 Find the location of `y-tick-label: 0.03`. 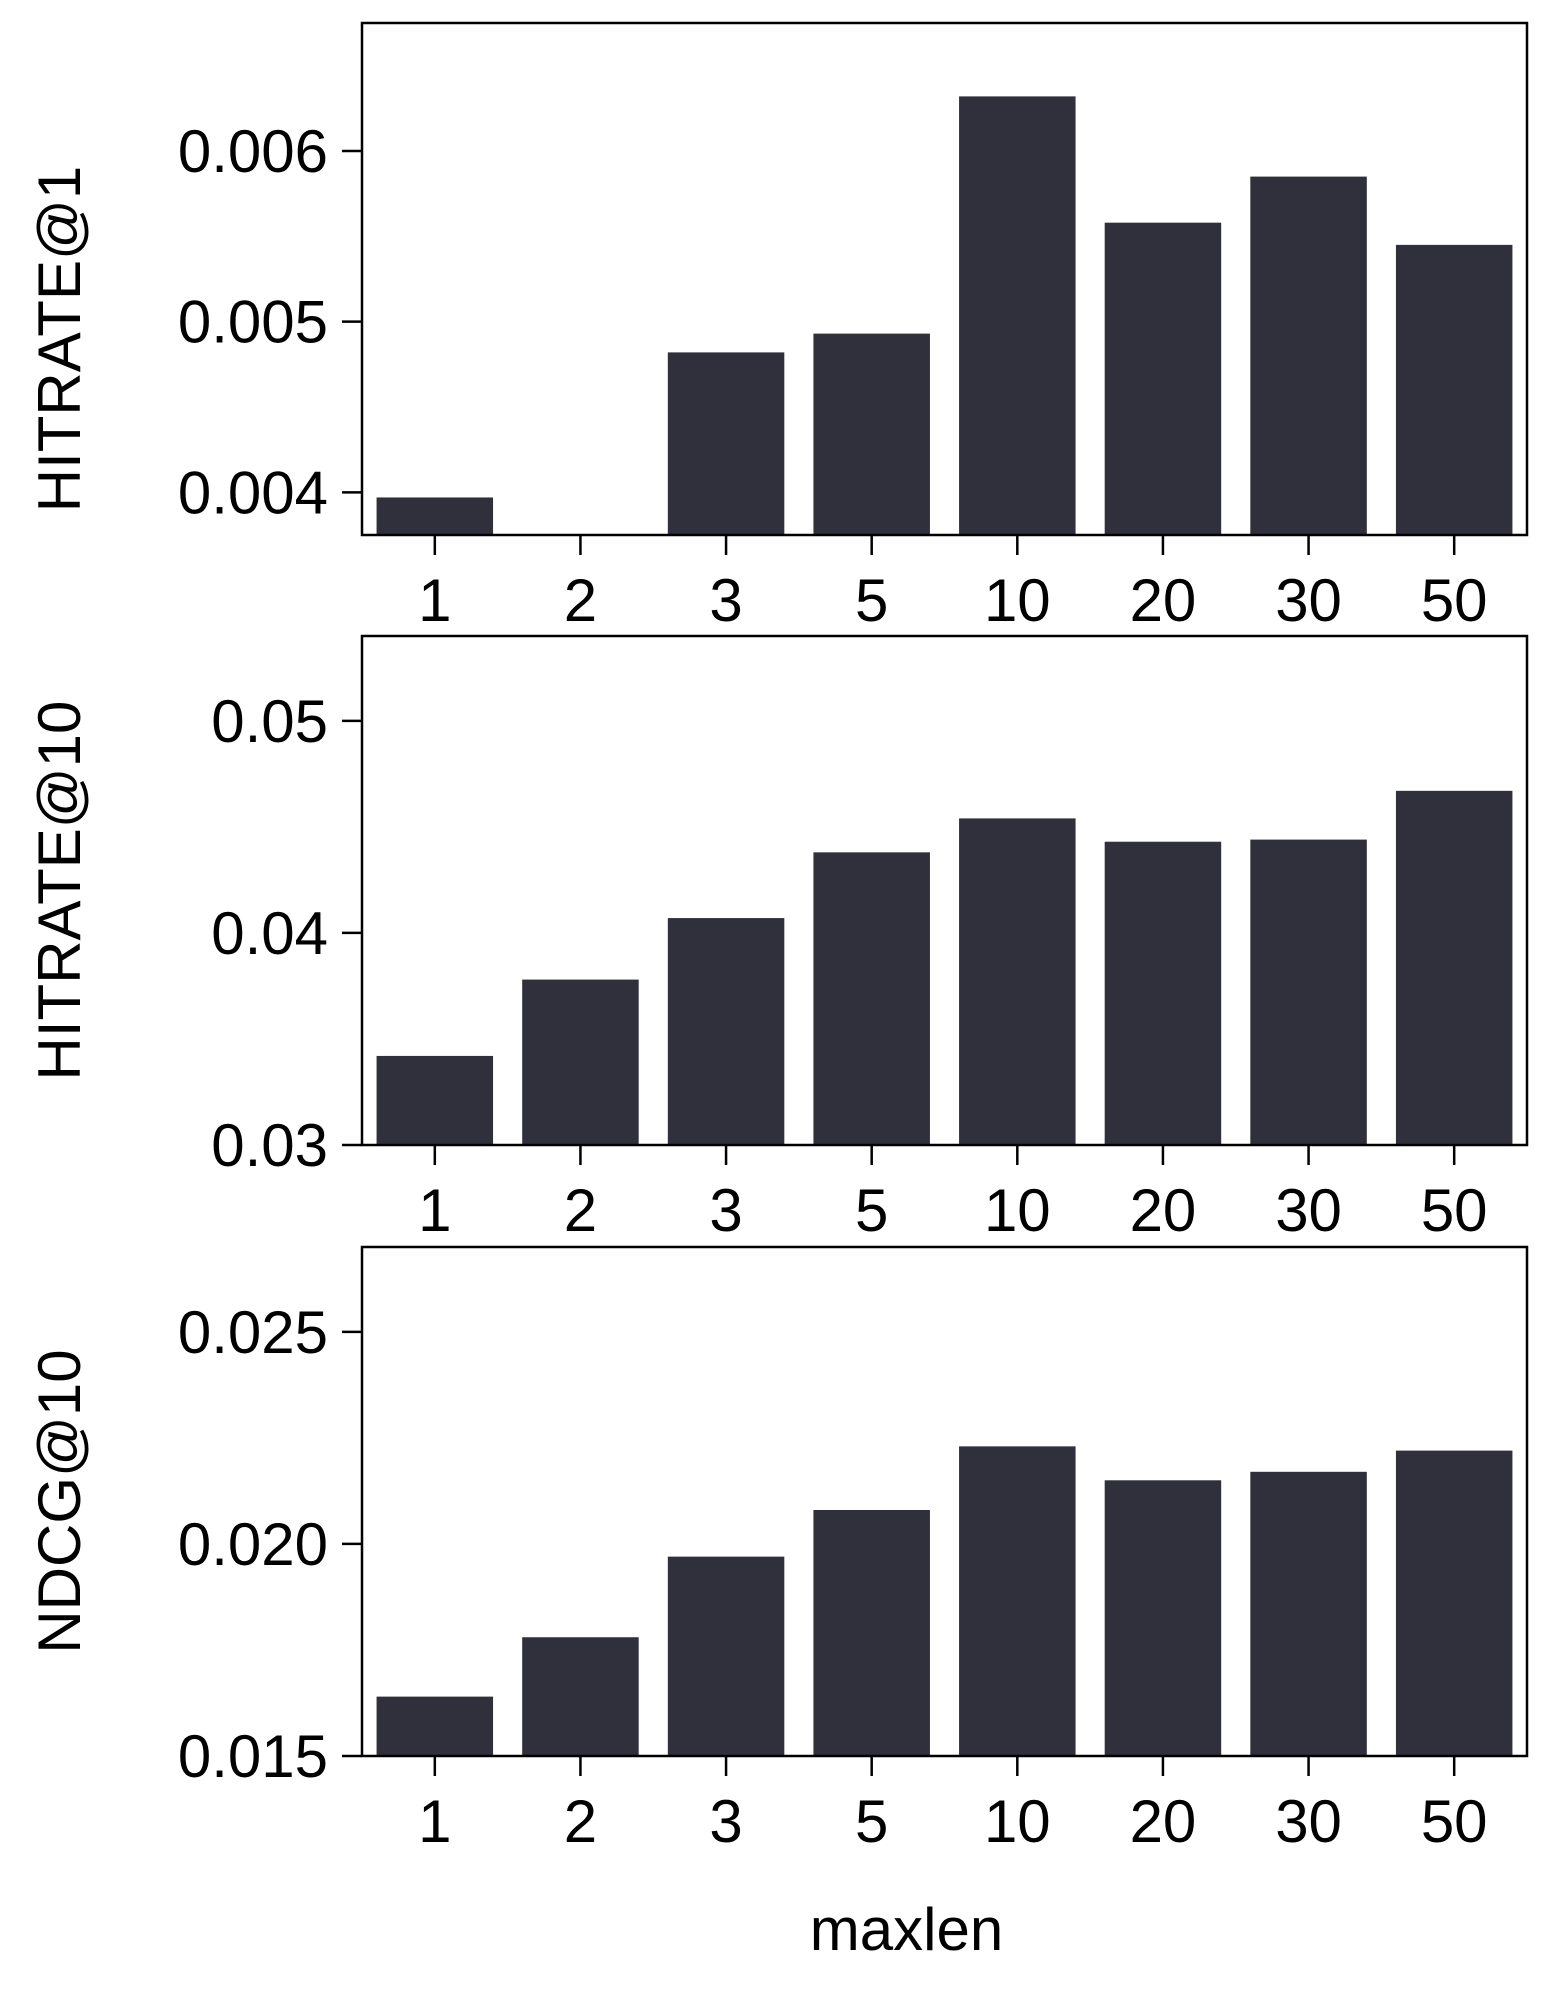

y-tick-label: 0.03 is located at coordinates (269, 1145).